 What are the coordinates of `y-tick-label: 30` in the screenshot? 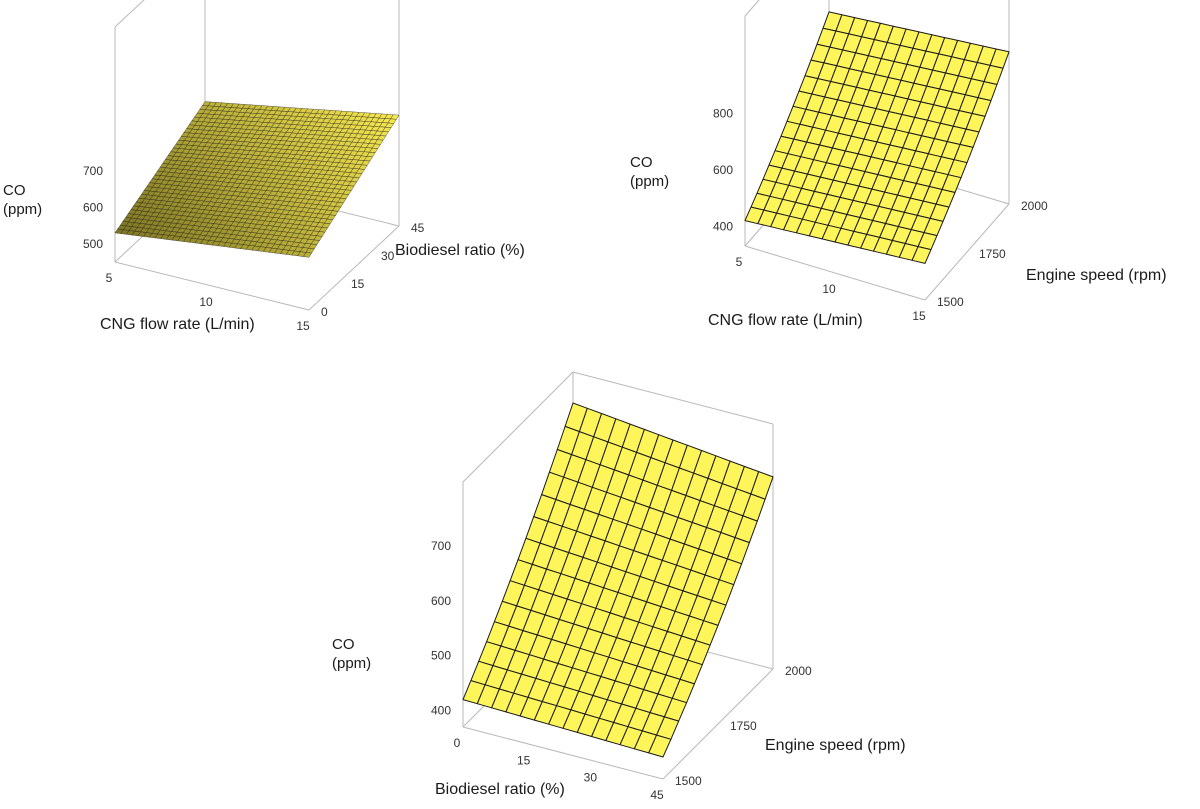 It's located at (388, 256).